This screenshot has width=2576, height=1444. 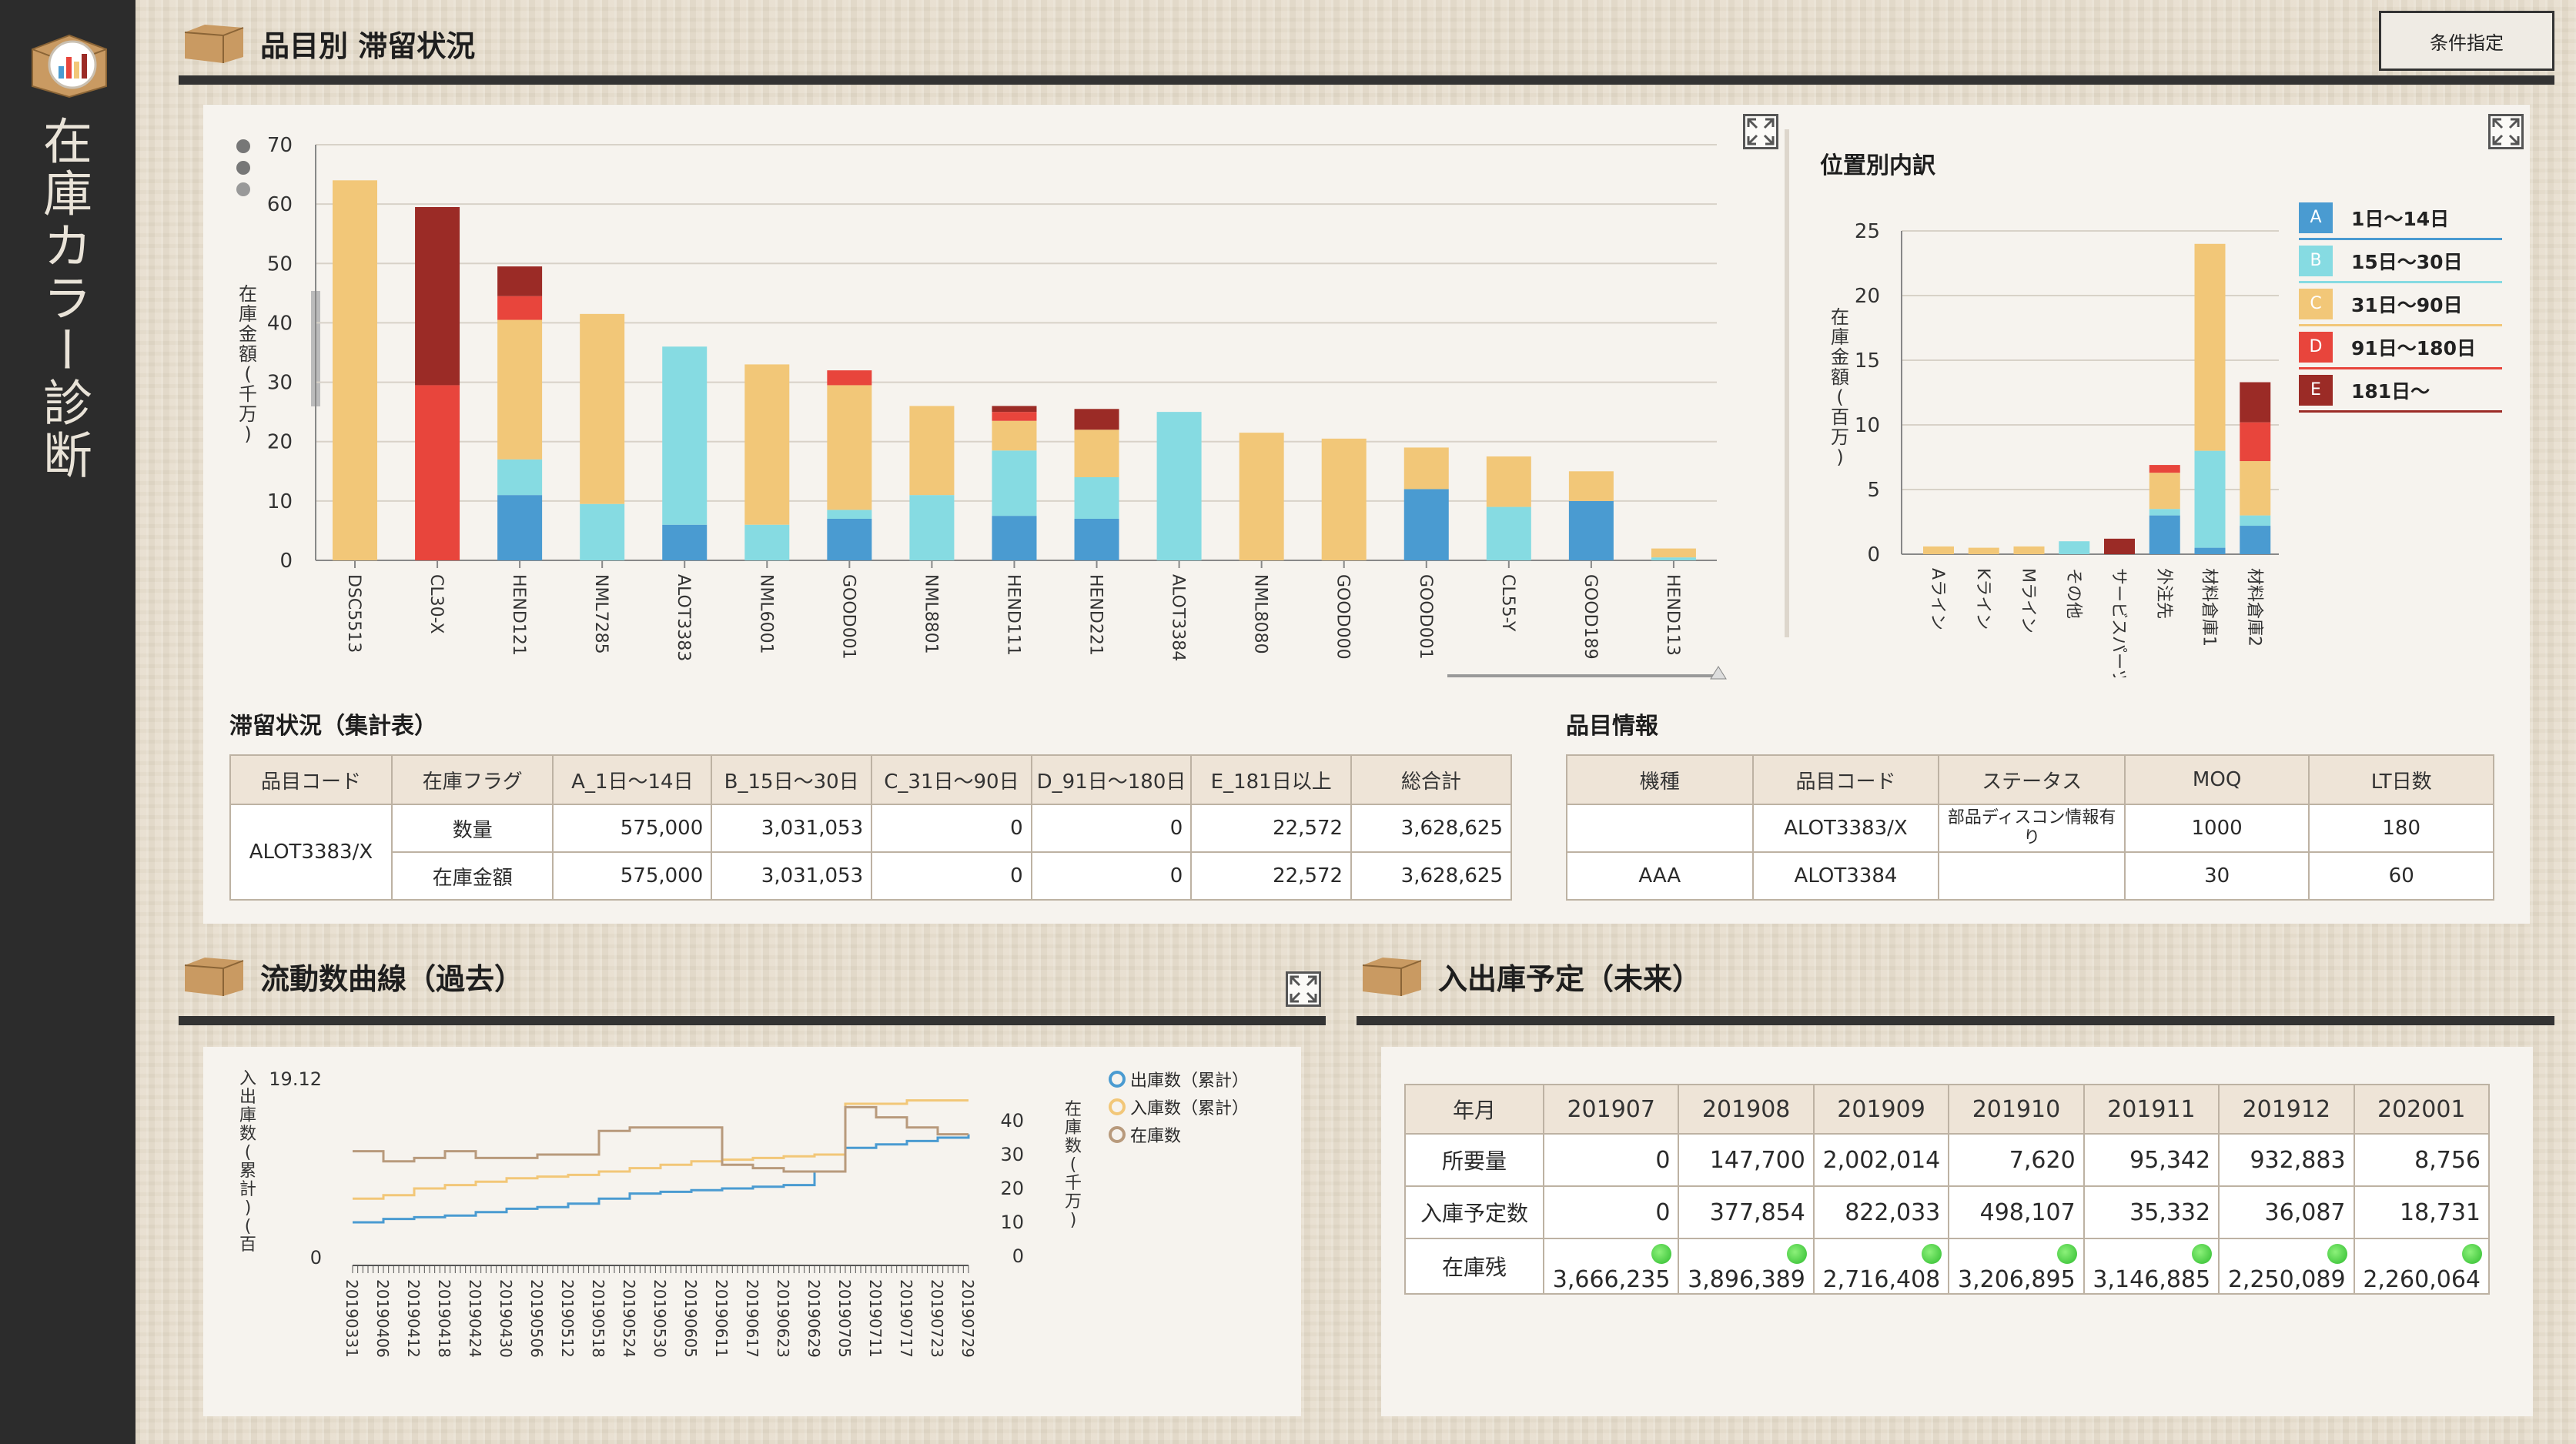 I want to click on y-tick-label: 20, so click(x=280, y=442).